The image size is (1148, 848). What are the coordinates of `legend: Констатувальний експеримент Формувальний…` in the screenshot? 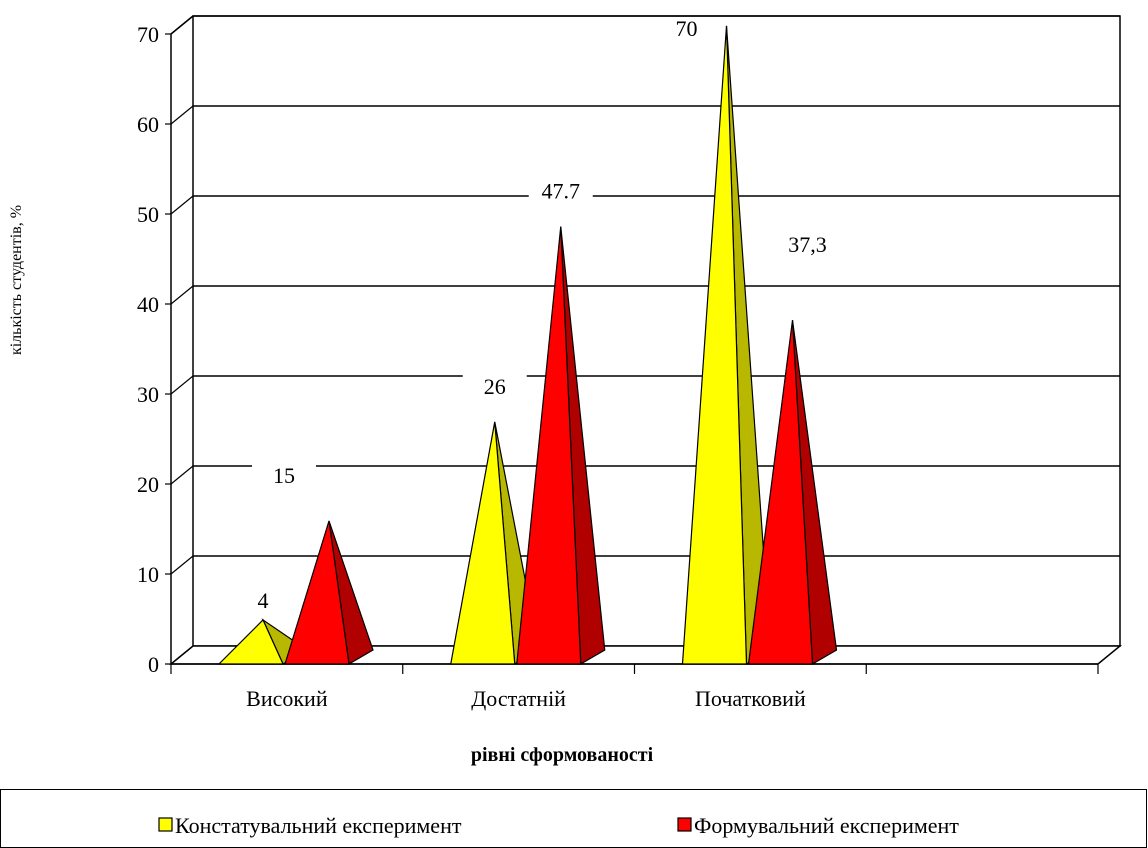 It's located at (573, 818).